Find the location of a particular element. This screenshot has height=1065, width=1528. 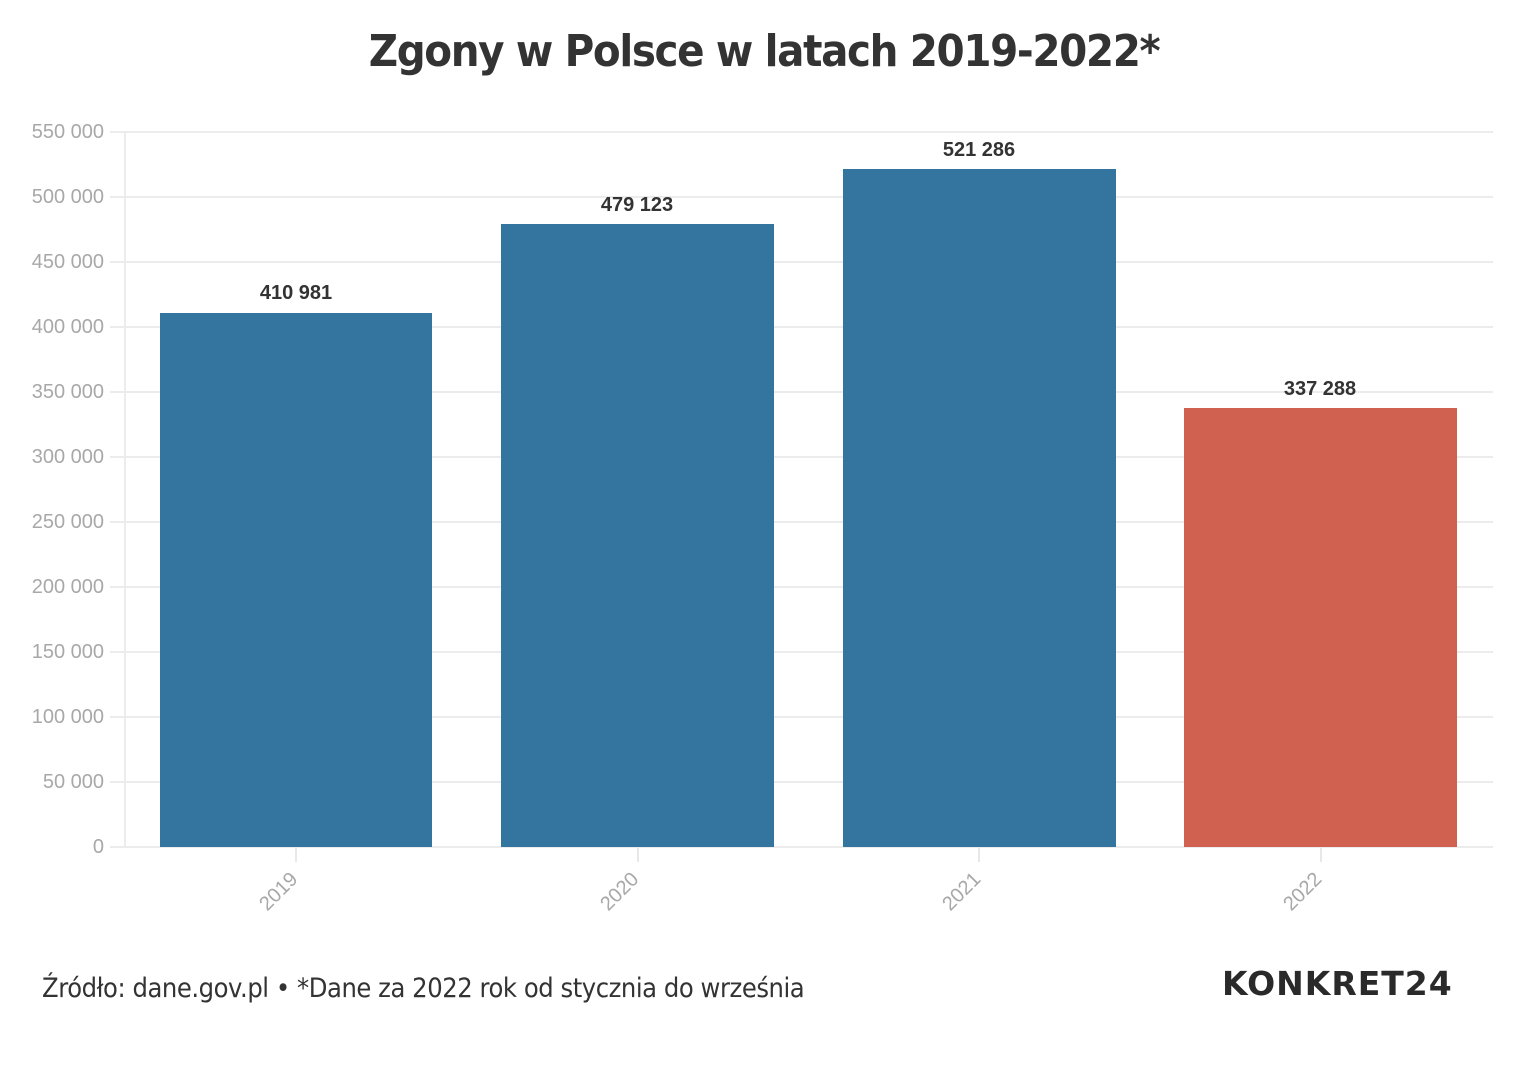

y-tick-label: 300 000 is located at coordinates (67, 457).